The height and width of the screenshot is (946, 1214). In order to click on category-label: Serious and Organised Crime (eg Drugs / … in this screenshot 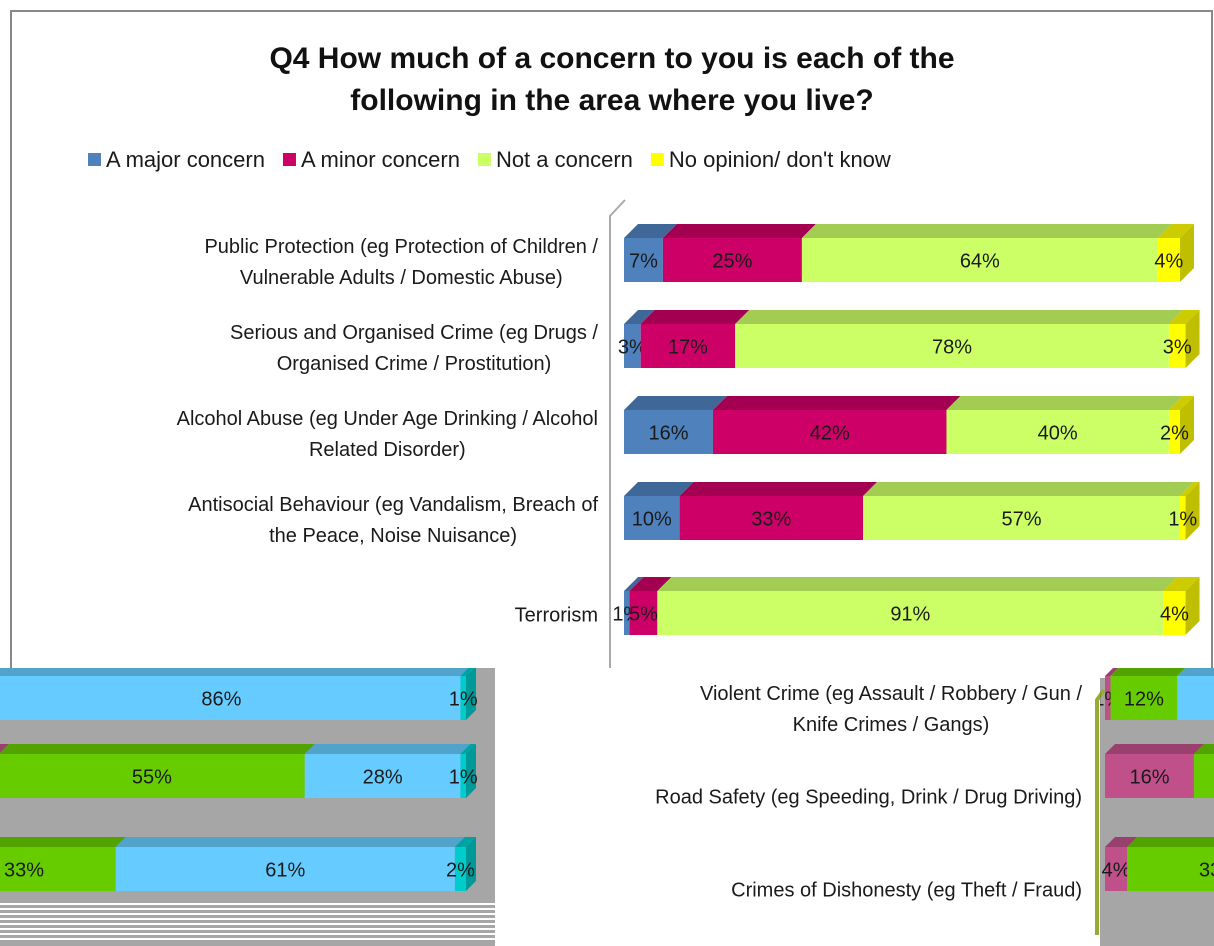, I will do `click(414, 348)`.